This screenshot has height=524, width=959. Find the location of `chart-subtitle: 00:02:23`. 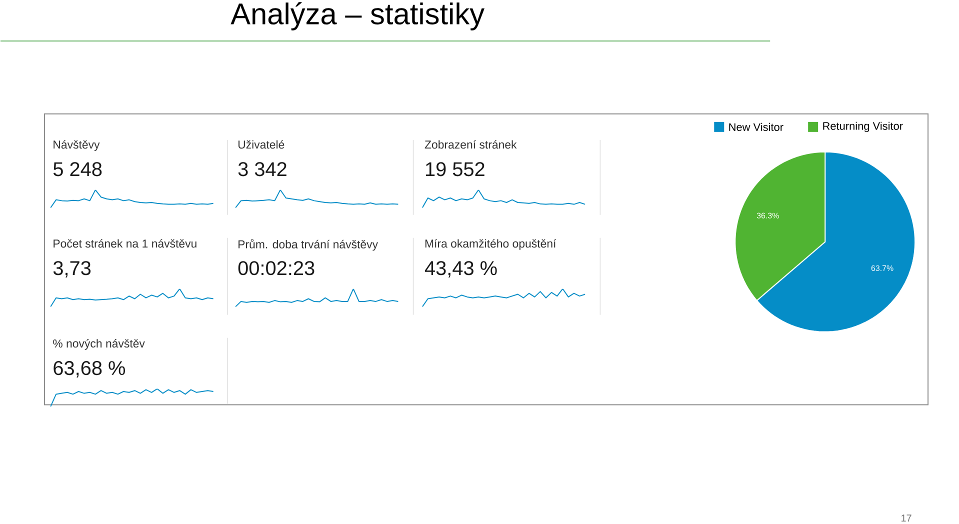

chart-subtitle: 00:02:23 is located at coordinates (276, 268).